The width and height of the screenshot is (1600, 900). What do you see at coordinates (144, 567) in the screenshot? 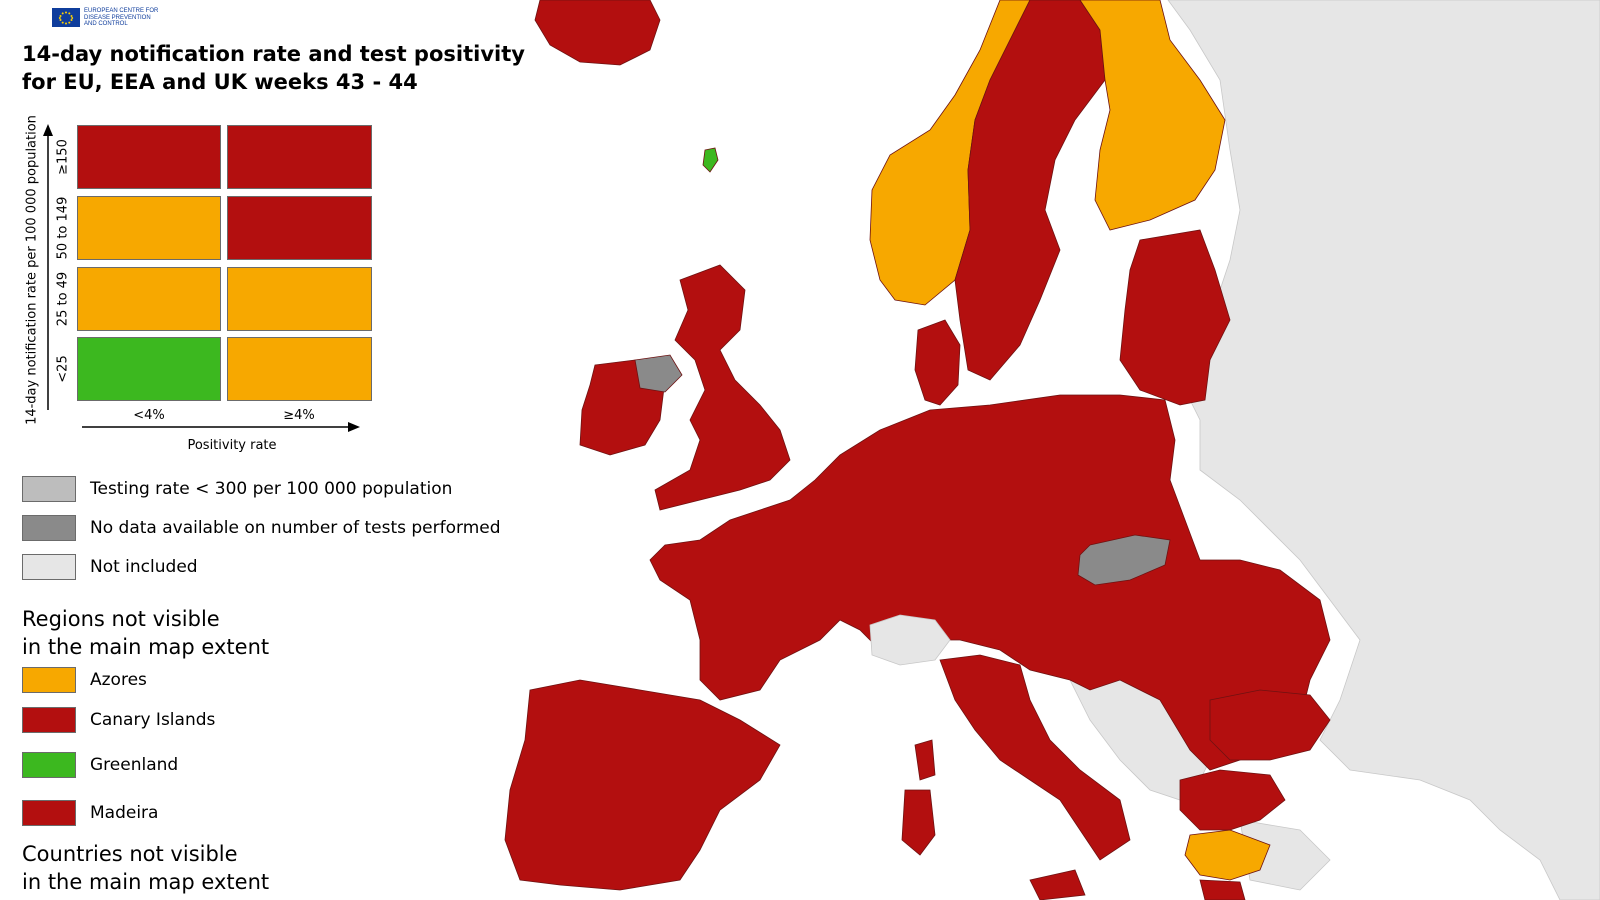
I see `legend-label: Not included` at bounding box center [144, 567].